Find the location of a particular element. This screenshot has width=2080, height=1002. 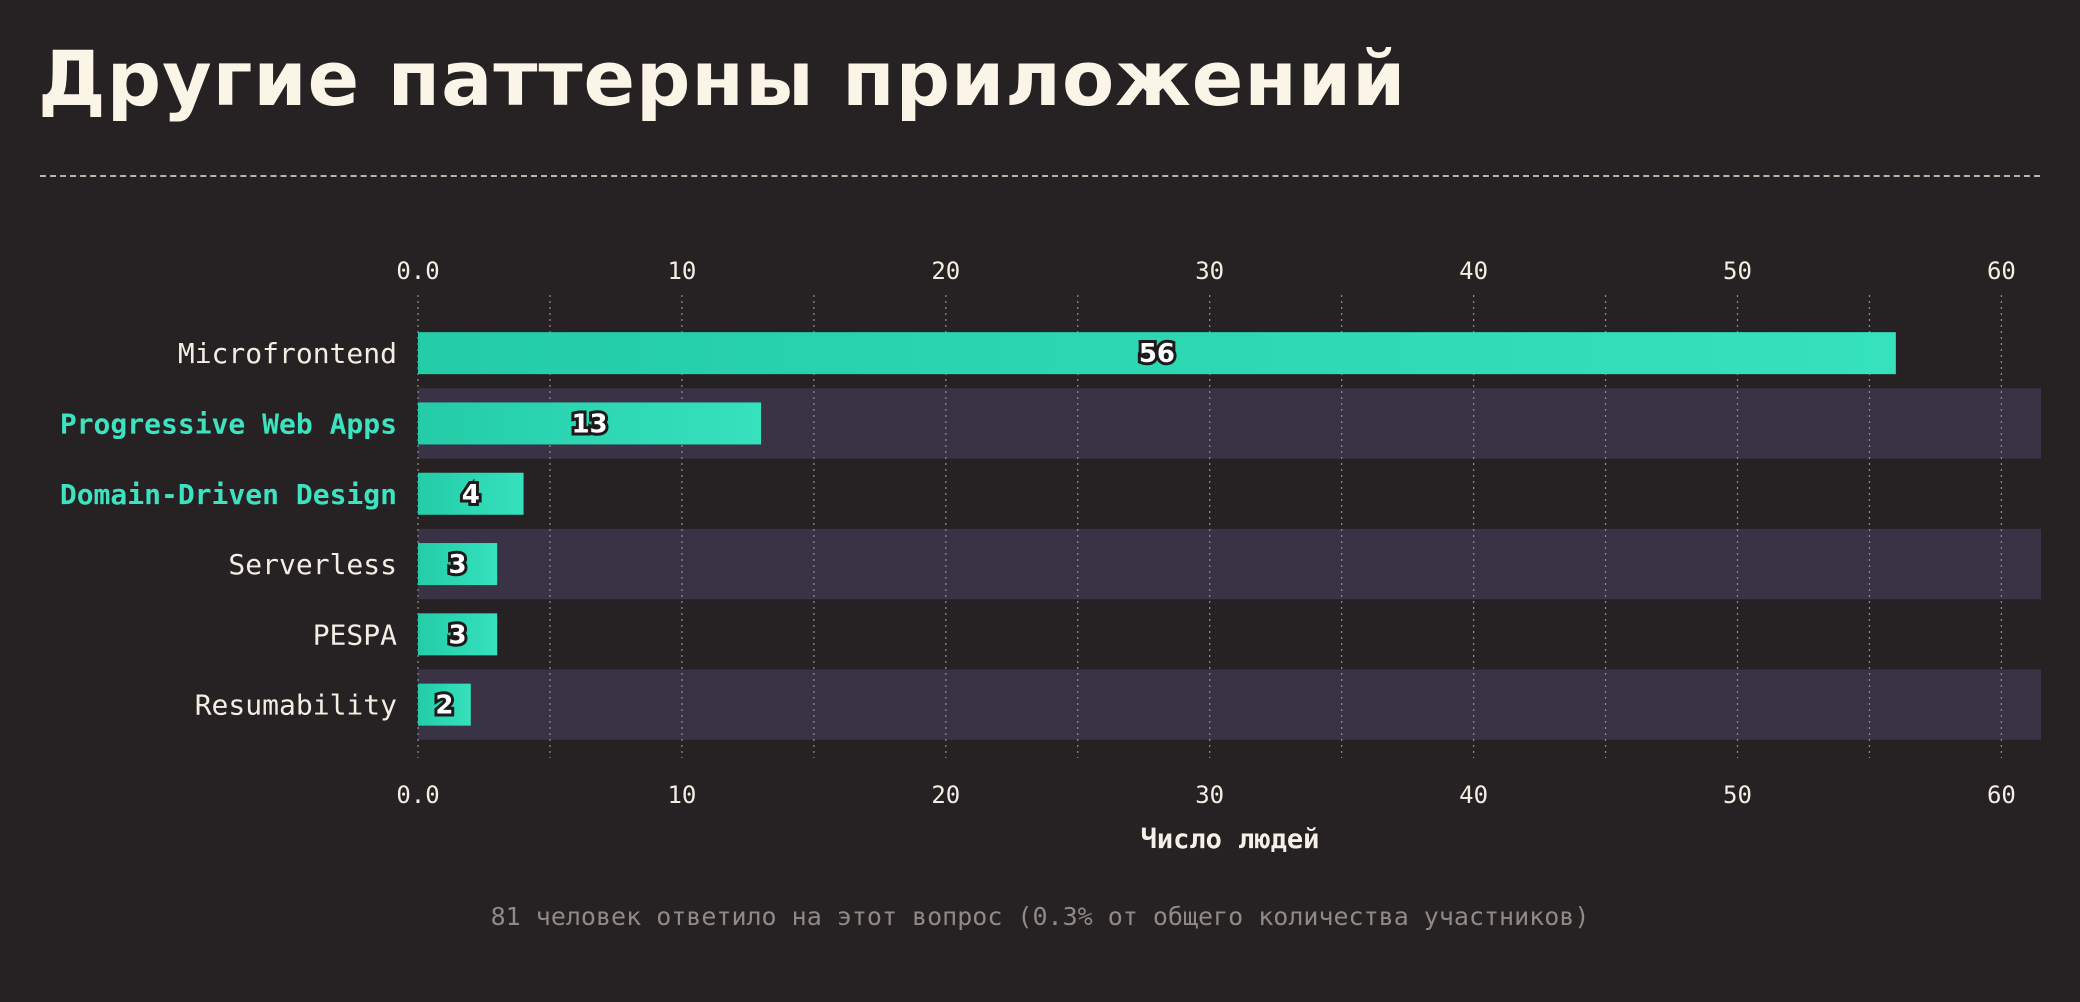

bottom-axis-ticks: 0.0 10 20 30 40 50 60 is located at coordinates (1206, 795).